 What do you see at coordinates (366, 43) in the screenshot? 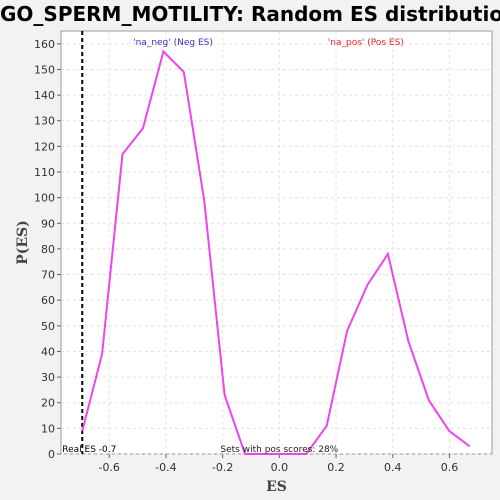
I see `pos-es-annotation: 'na_pos' (Pos ES)` at bounding box center [366, 43].